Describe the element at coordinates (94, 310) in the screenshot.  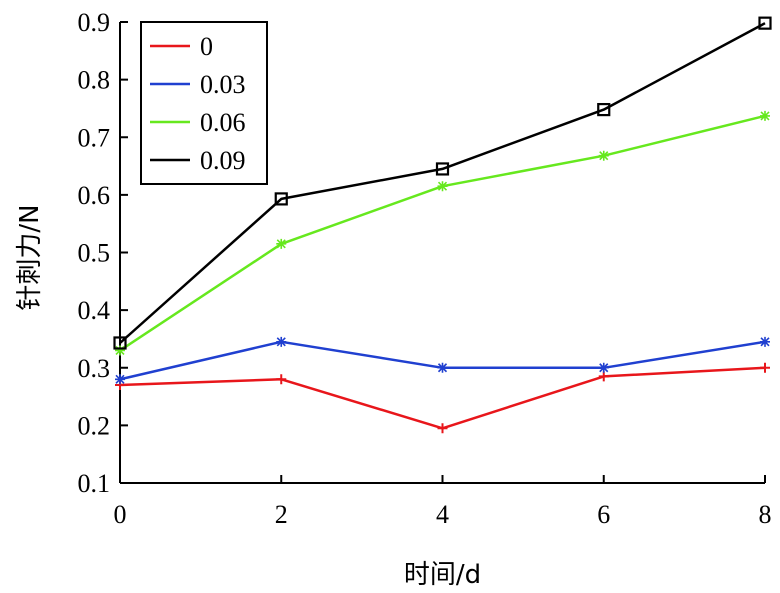
I see `y-tick-label: 0.4` at that location.